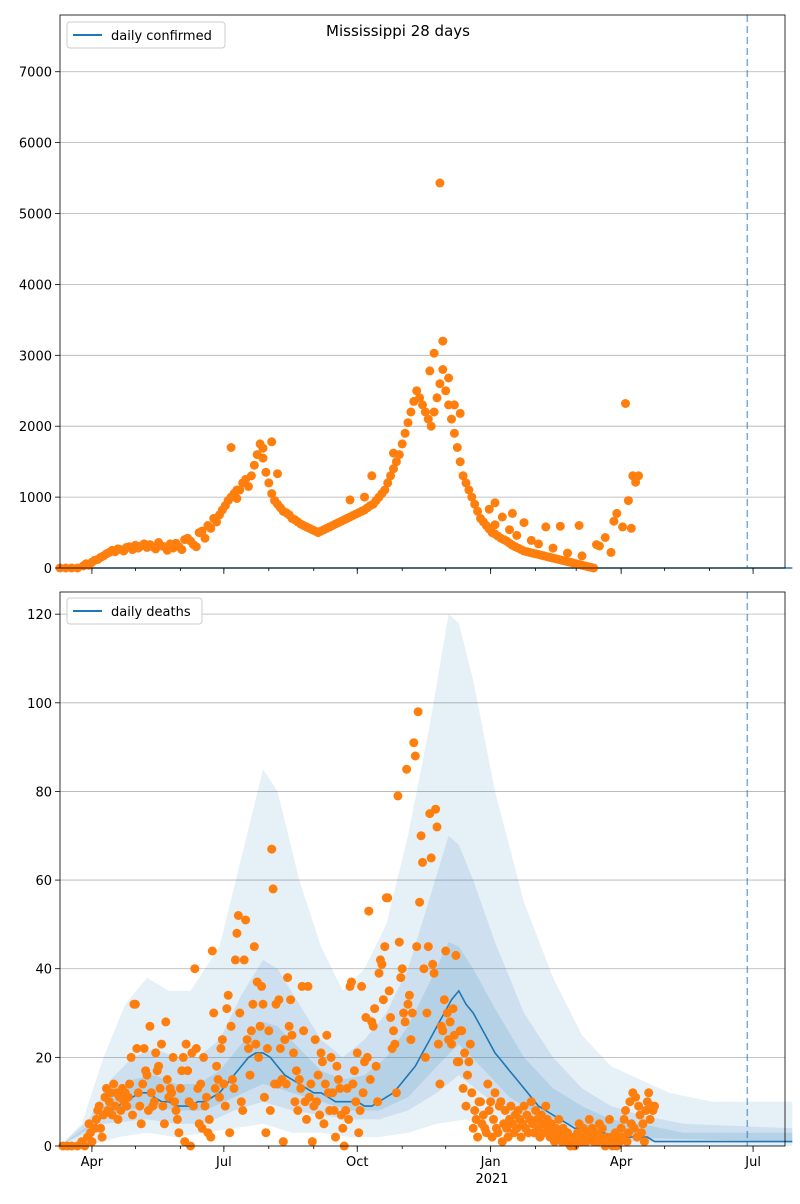  I want to click on confirmed-legend-label: daily confirmed, so click(161, 36).